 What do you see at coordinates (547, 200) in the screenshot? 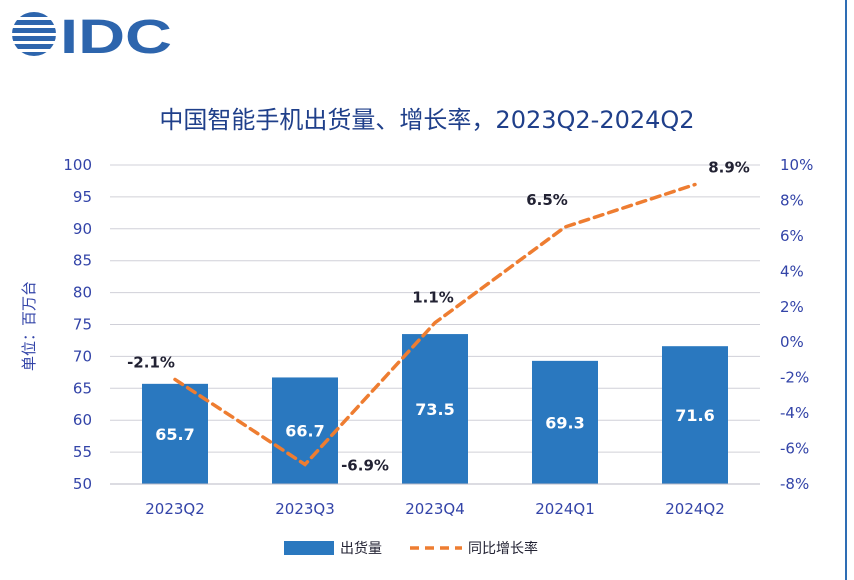
I see `line-value-label: 6.5%` at bounding box center [547, 200].